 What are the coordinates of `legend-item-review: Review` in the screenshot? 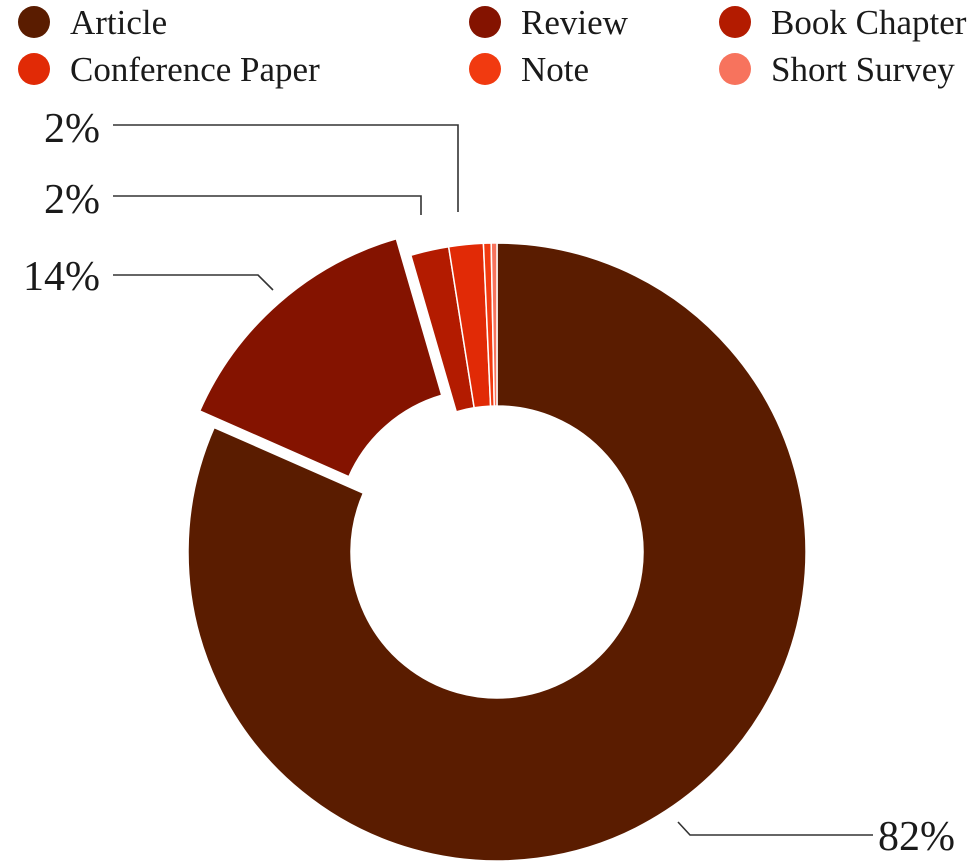 It's located at (549, 22).